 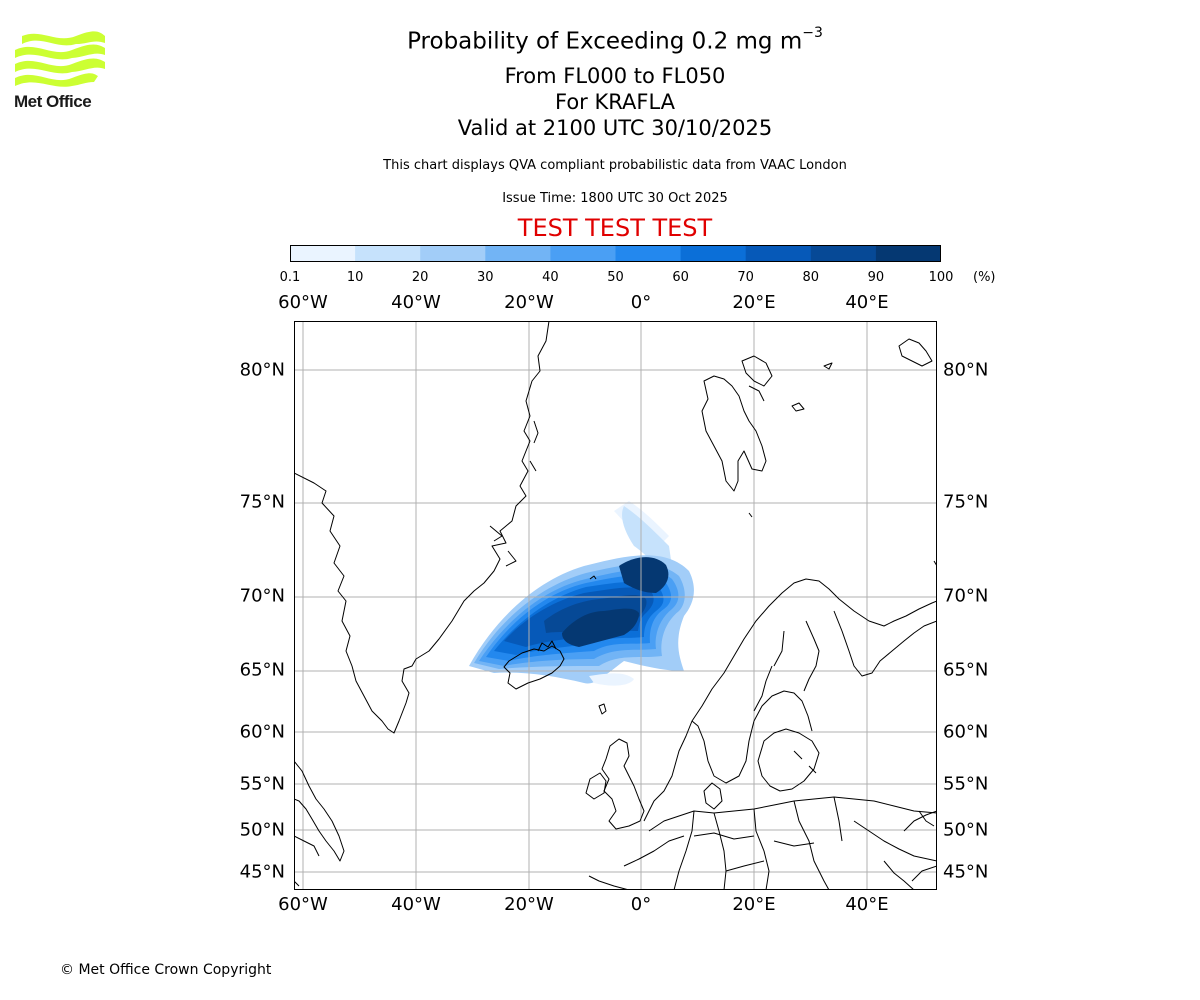 I want to click on colorbar-tick-label: 70, so click(x=745, y=277).